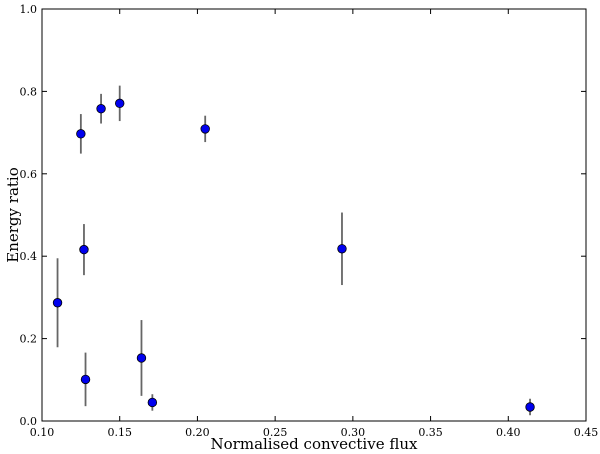 Image resolution: width=600 pixels, height=454 pixels. What do you see at coordinates (42, 432) in the screenshot?
I see `x-tick-label: 0.10` at bounding box center [42, 432].